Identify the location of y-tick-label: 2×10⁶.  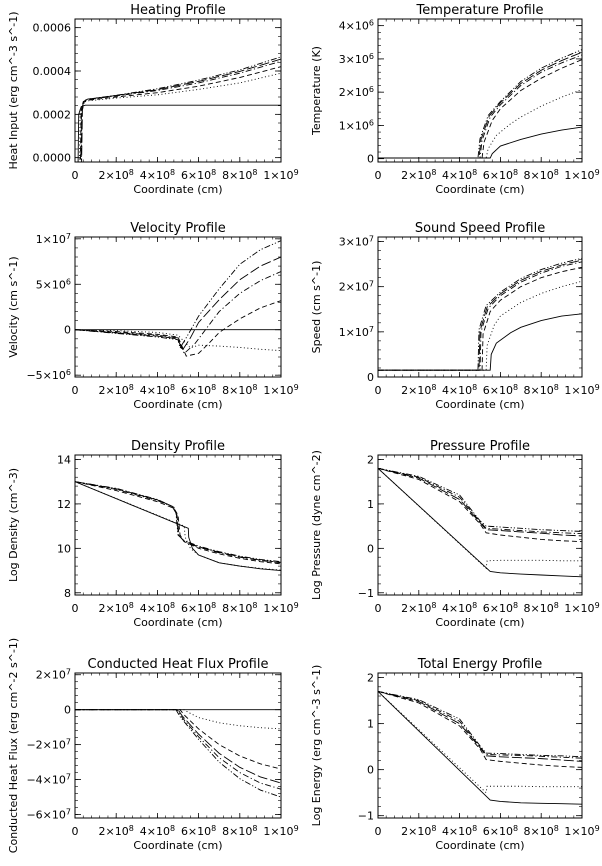
(356, 92).